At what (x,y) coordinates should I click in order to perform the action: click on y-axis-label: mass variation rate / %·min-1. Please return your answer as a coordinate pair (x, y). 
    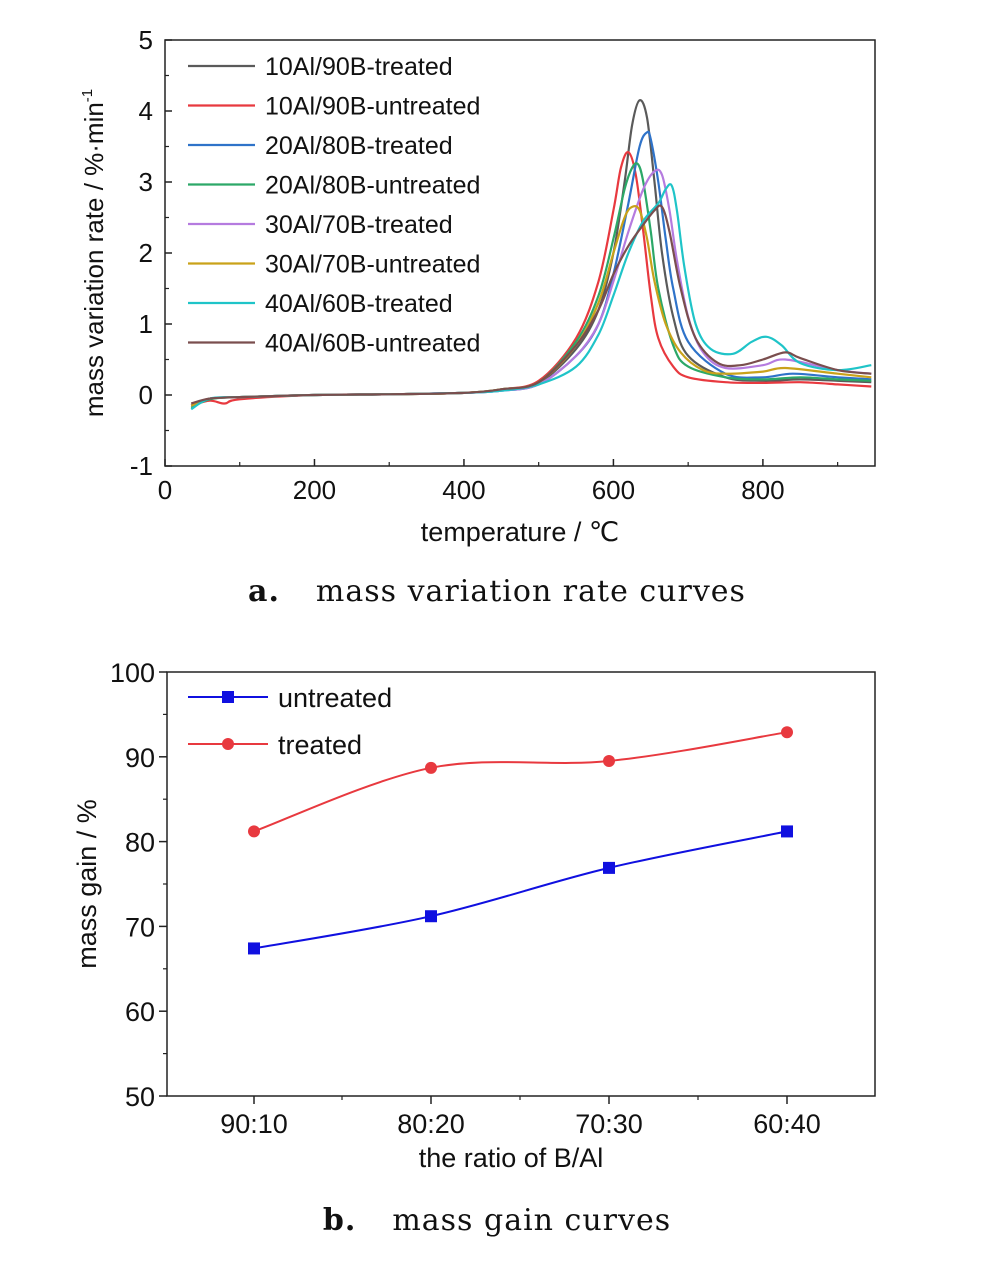
    Looking at the image, I should click on (94, 253).